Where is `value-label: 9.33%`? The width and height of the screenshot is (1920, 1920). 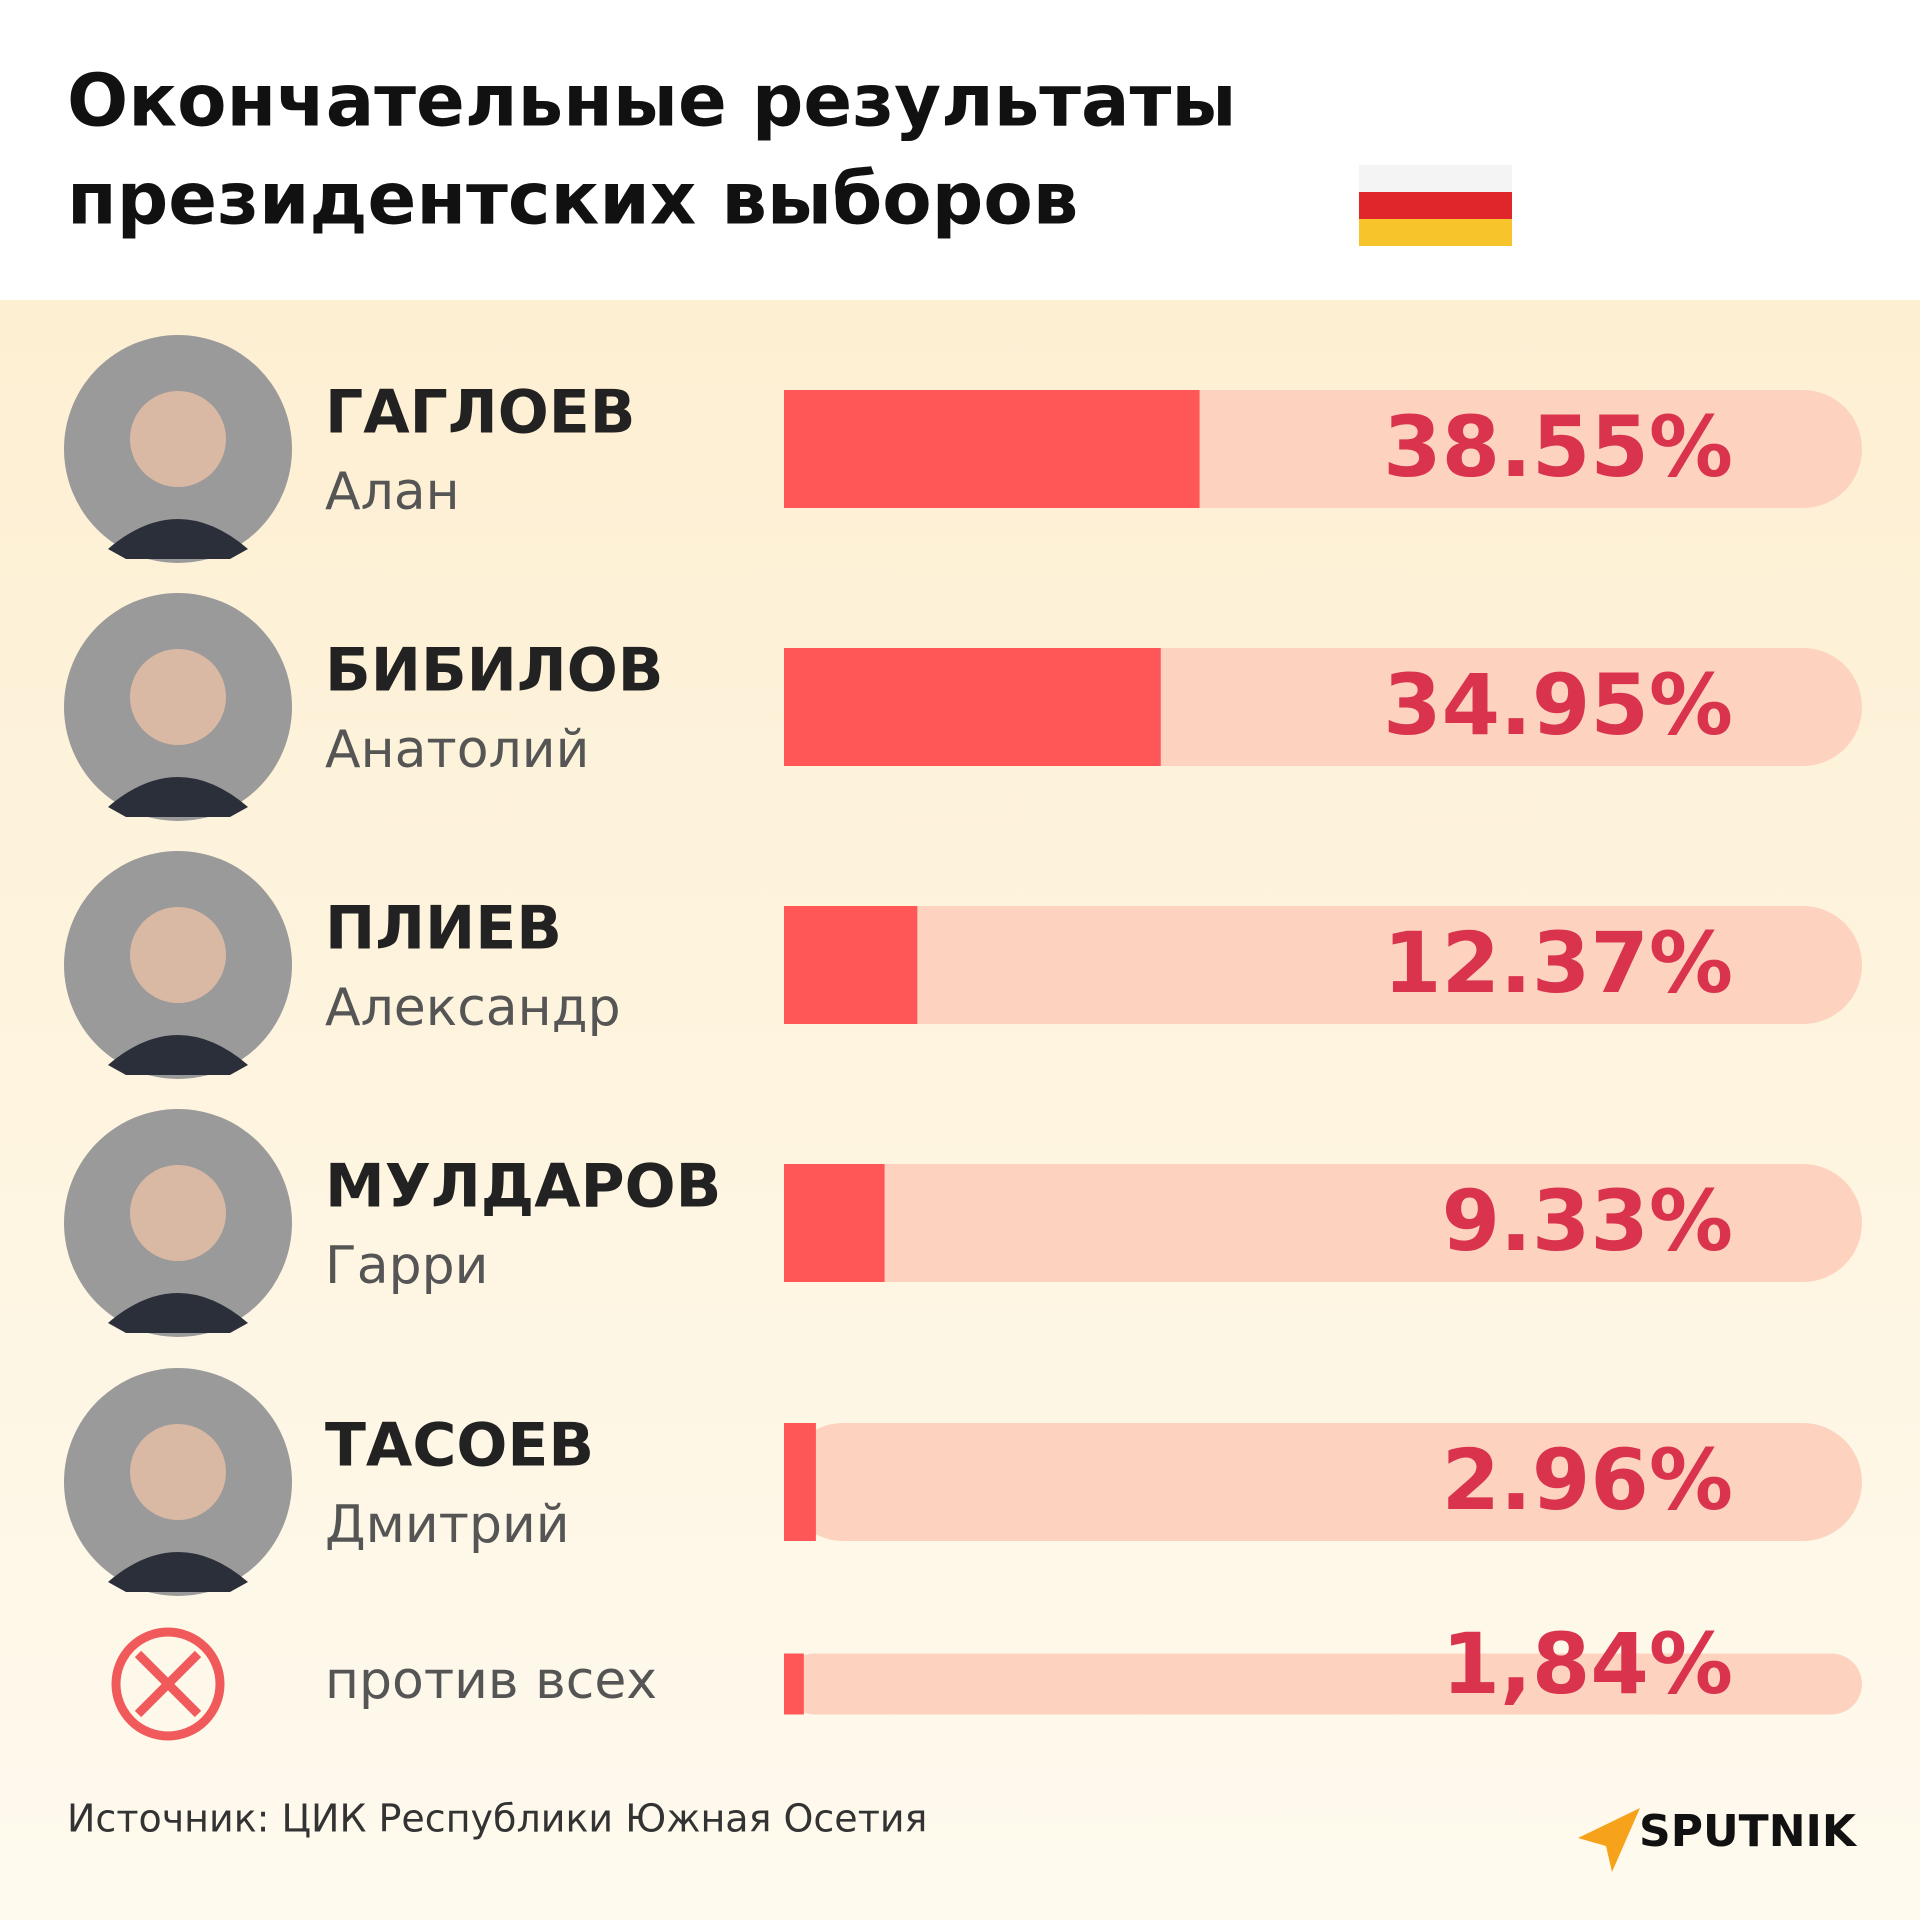 value-label: 9.33% is located at coordinates (1587, 1221).